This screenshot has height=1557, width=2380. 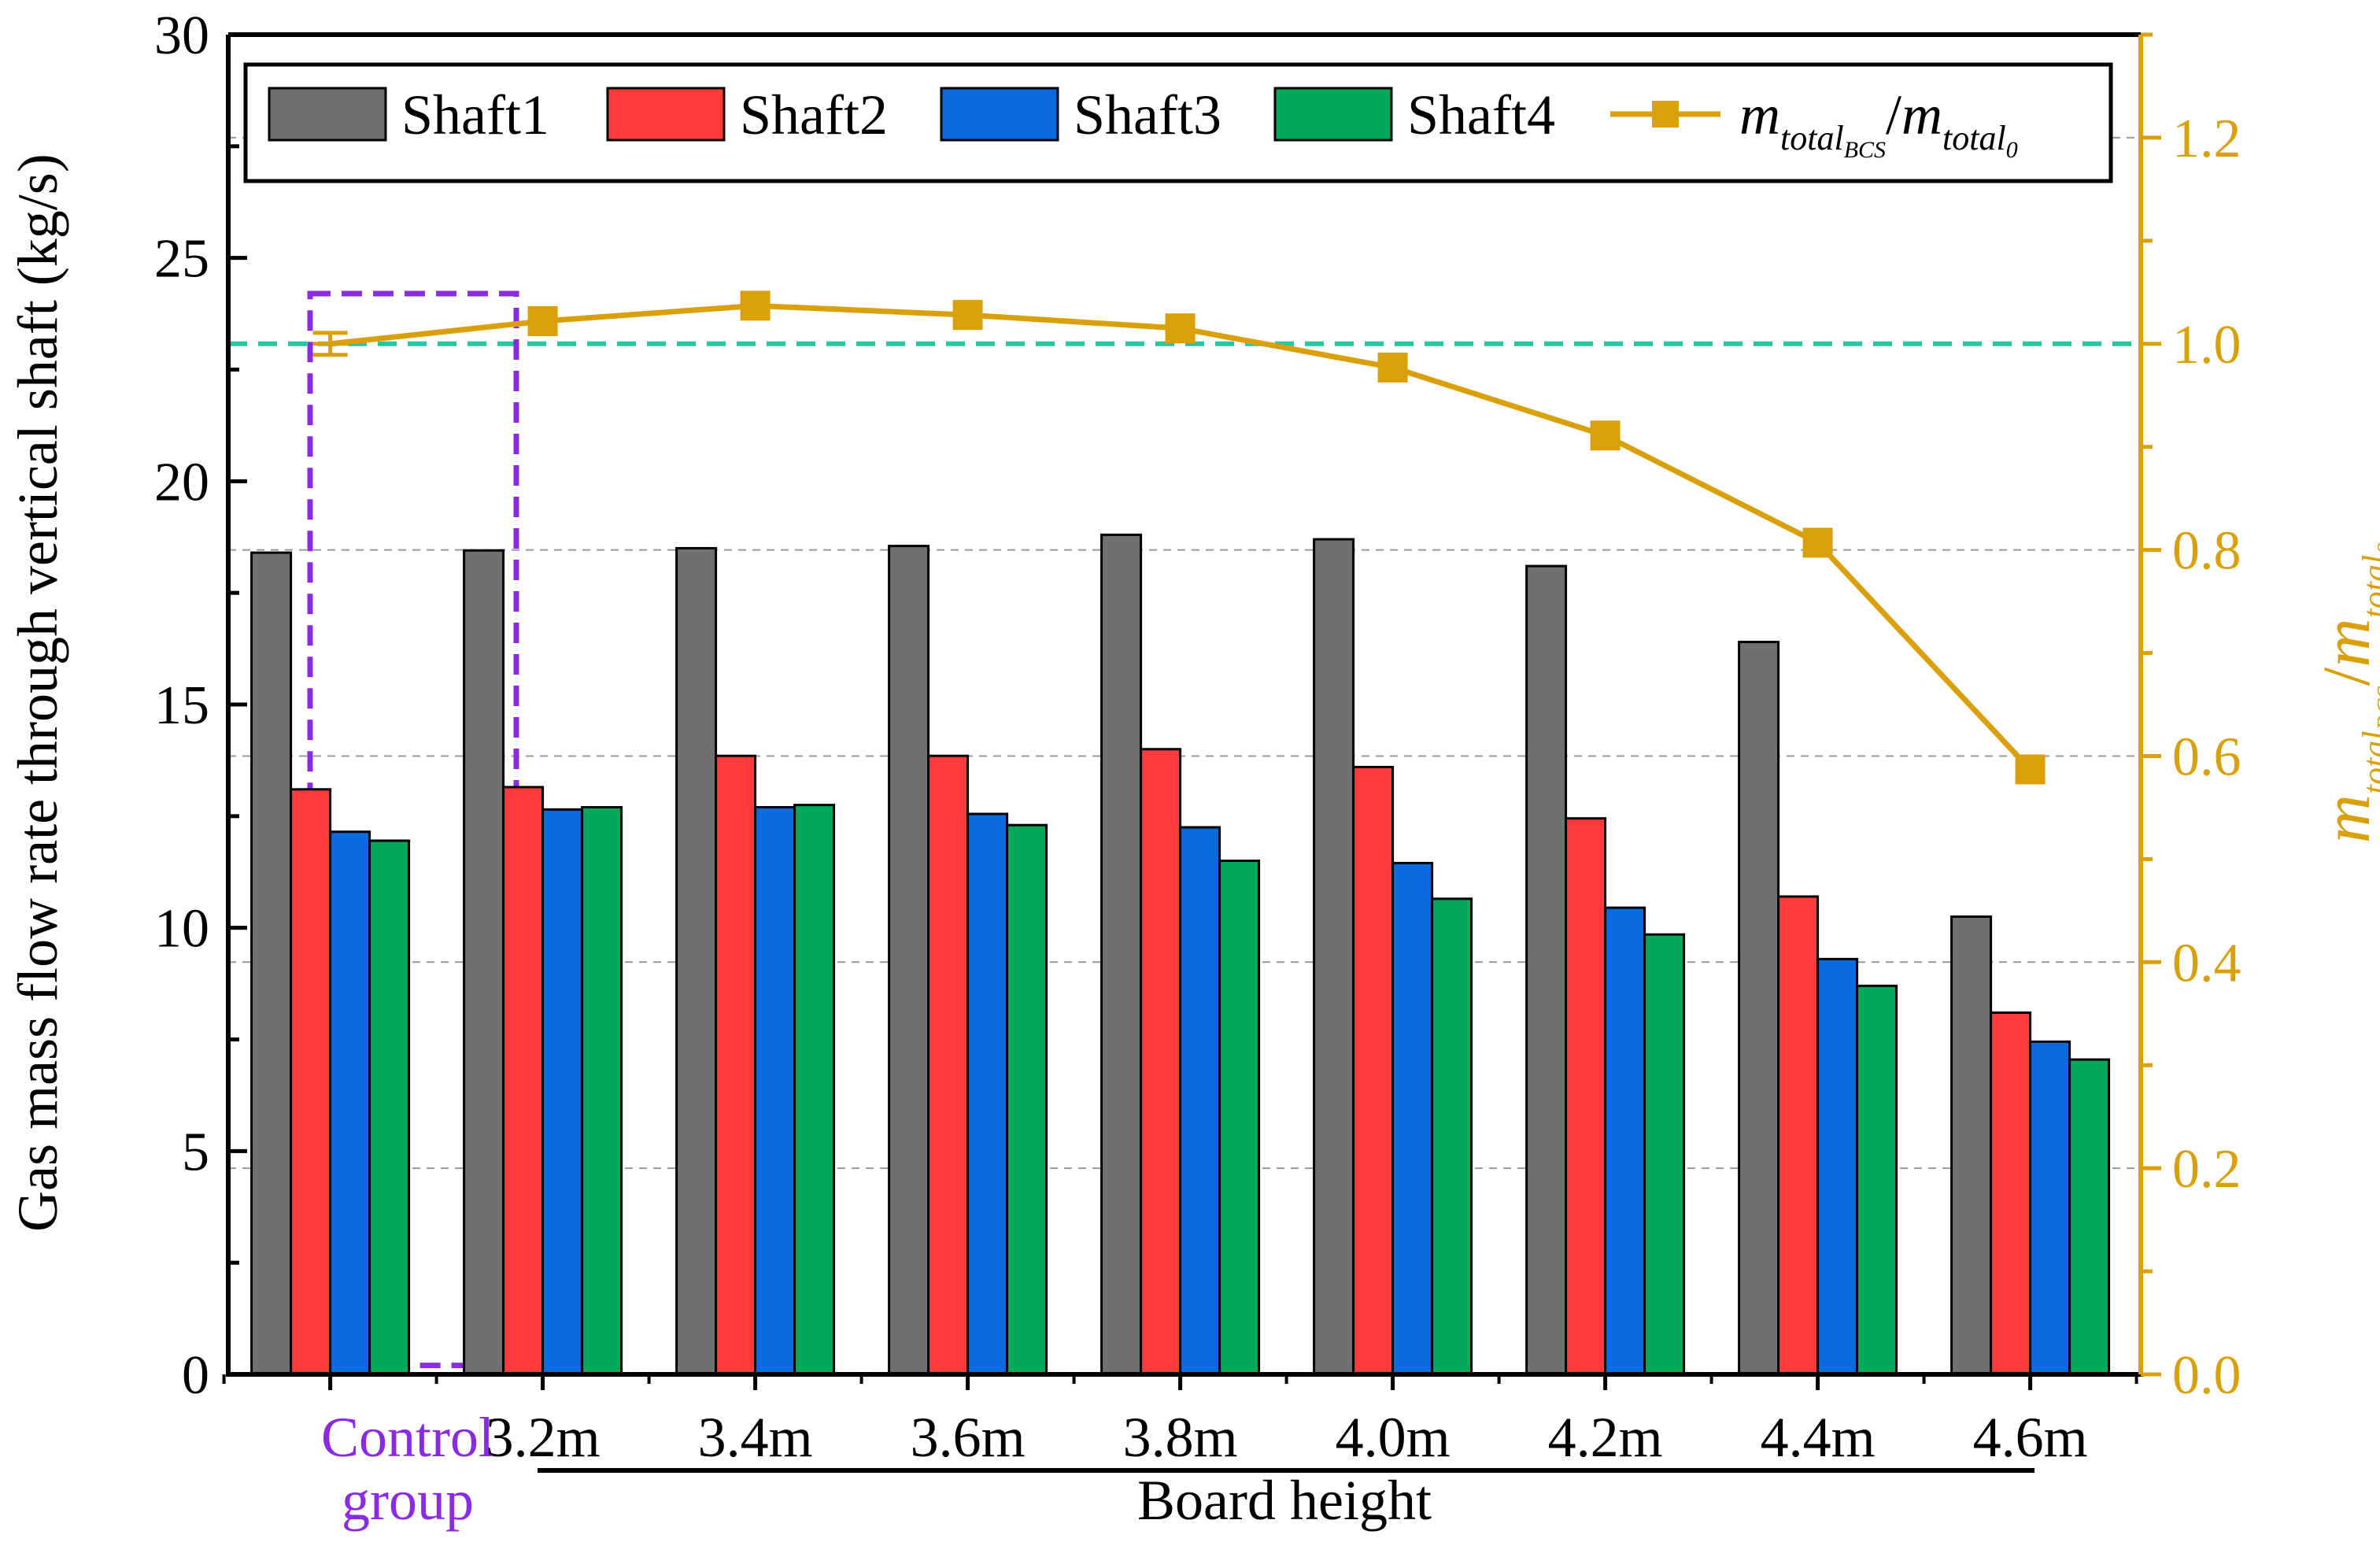 What do you see at coordinates (1333, 115) in the screenshot?
I see `legend-swatch-shaft4` at bounding box center [1333, 115].